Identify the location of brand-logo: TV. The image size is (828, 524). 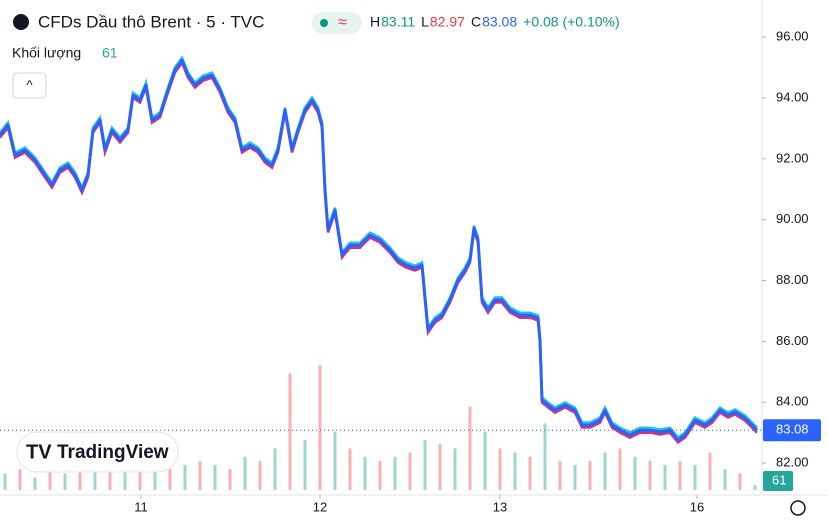
(39, 452).